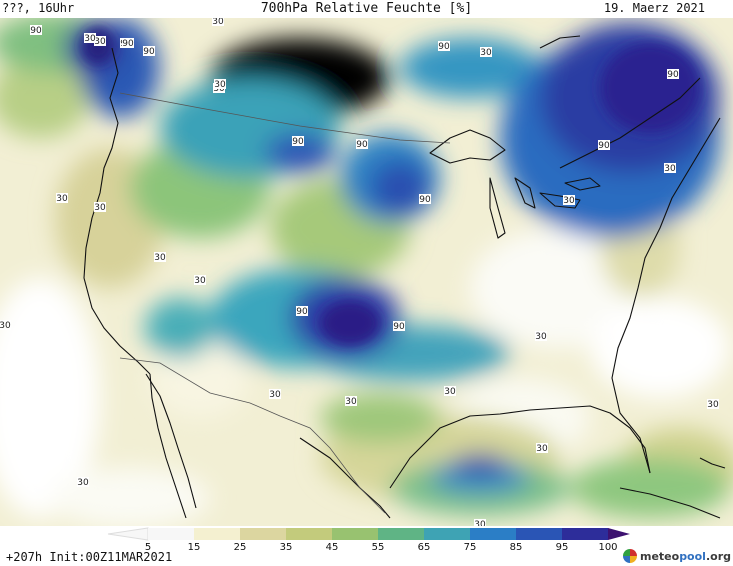  Describe the element at coordinates (89, 557) in the screenshot. I see `init-time-label: +207h Init:00Z11MAR2021` at that location.